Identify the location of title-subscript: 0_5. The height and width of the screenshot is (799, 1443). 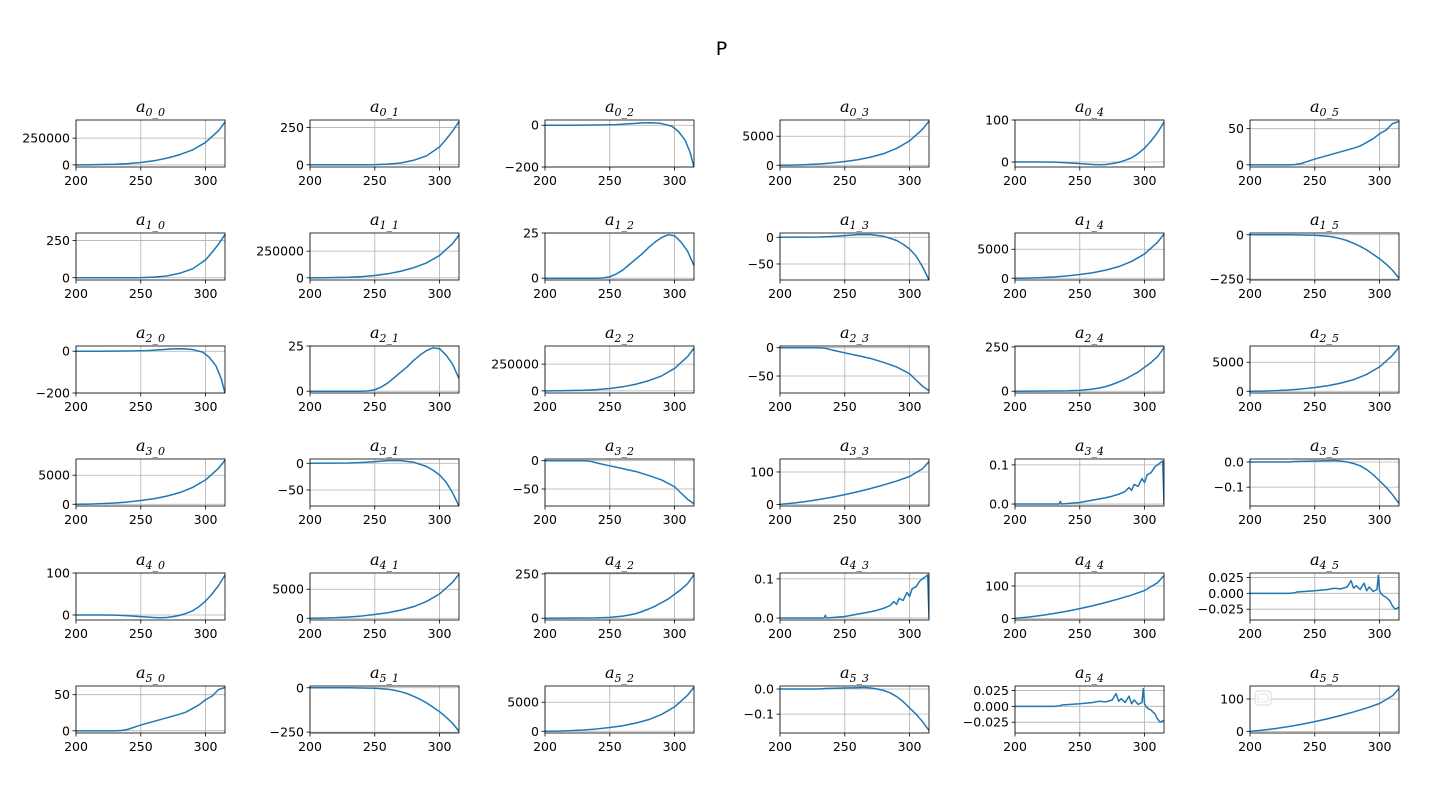
(1330, 112).